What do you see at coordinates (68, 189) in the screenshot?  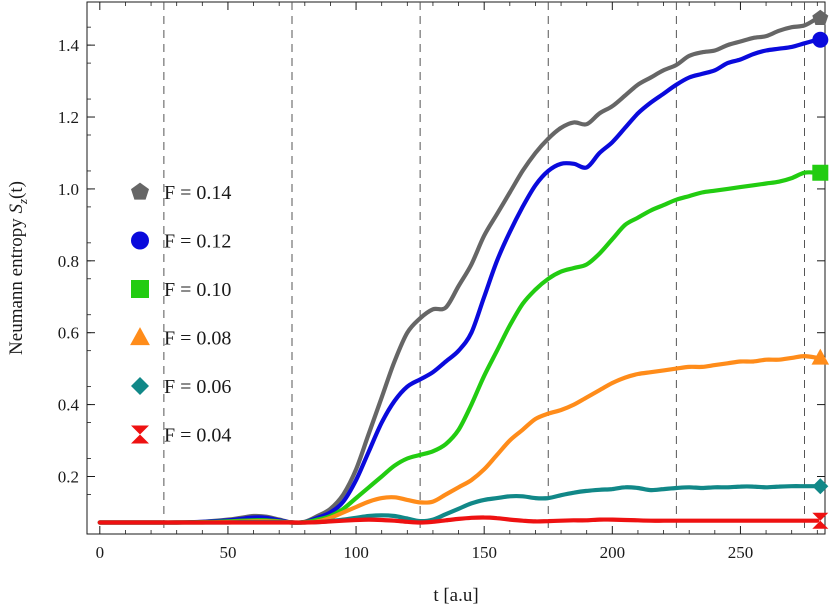 I see `y-tick-label-4: 1.0` at bounding box center [68, 189].